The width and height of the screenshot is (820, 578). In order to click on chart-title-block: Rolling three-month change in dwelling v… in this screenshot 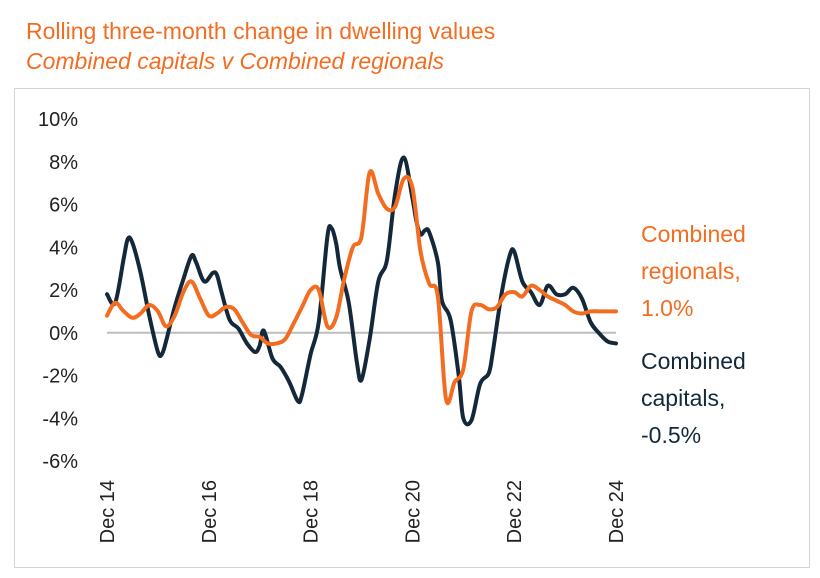, I will do `click(260, 46)`.